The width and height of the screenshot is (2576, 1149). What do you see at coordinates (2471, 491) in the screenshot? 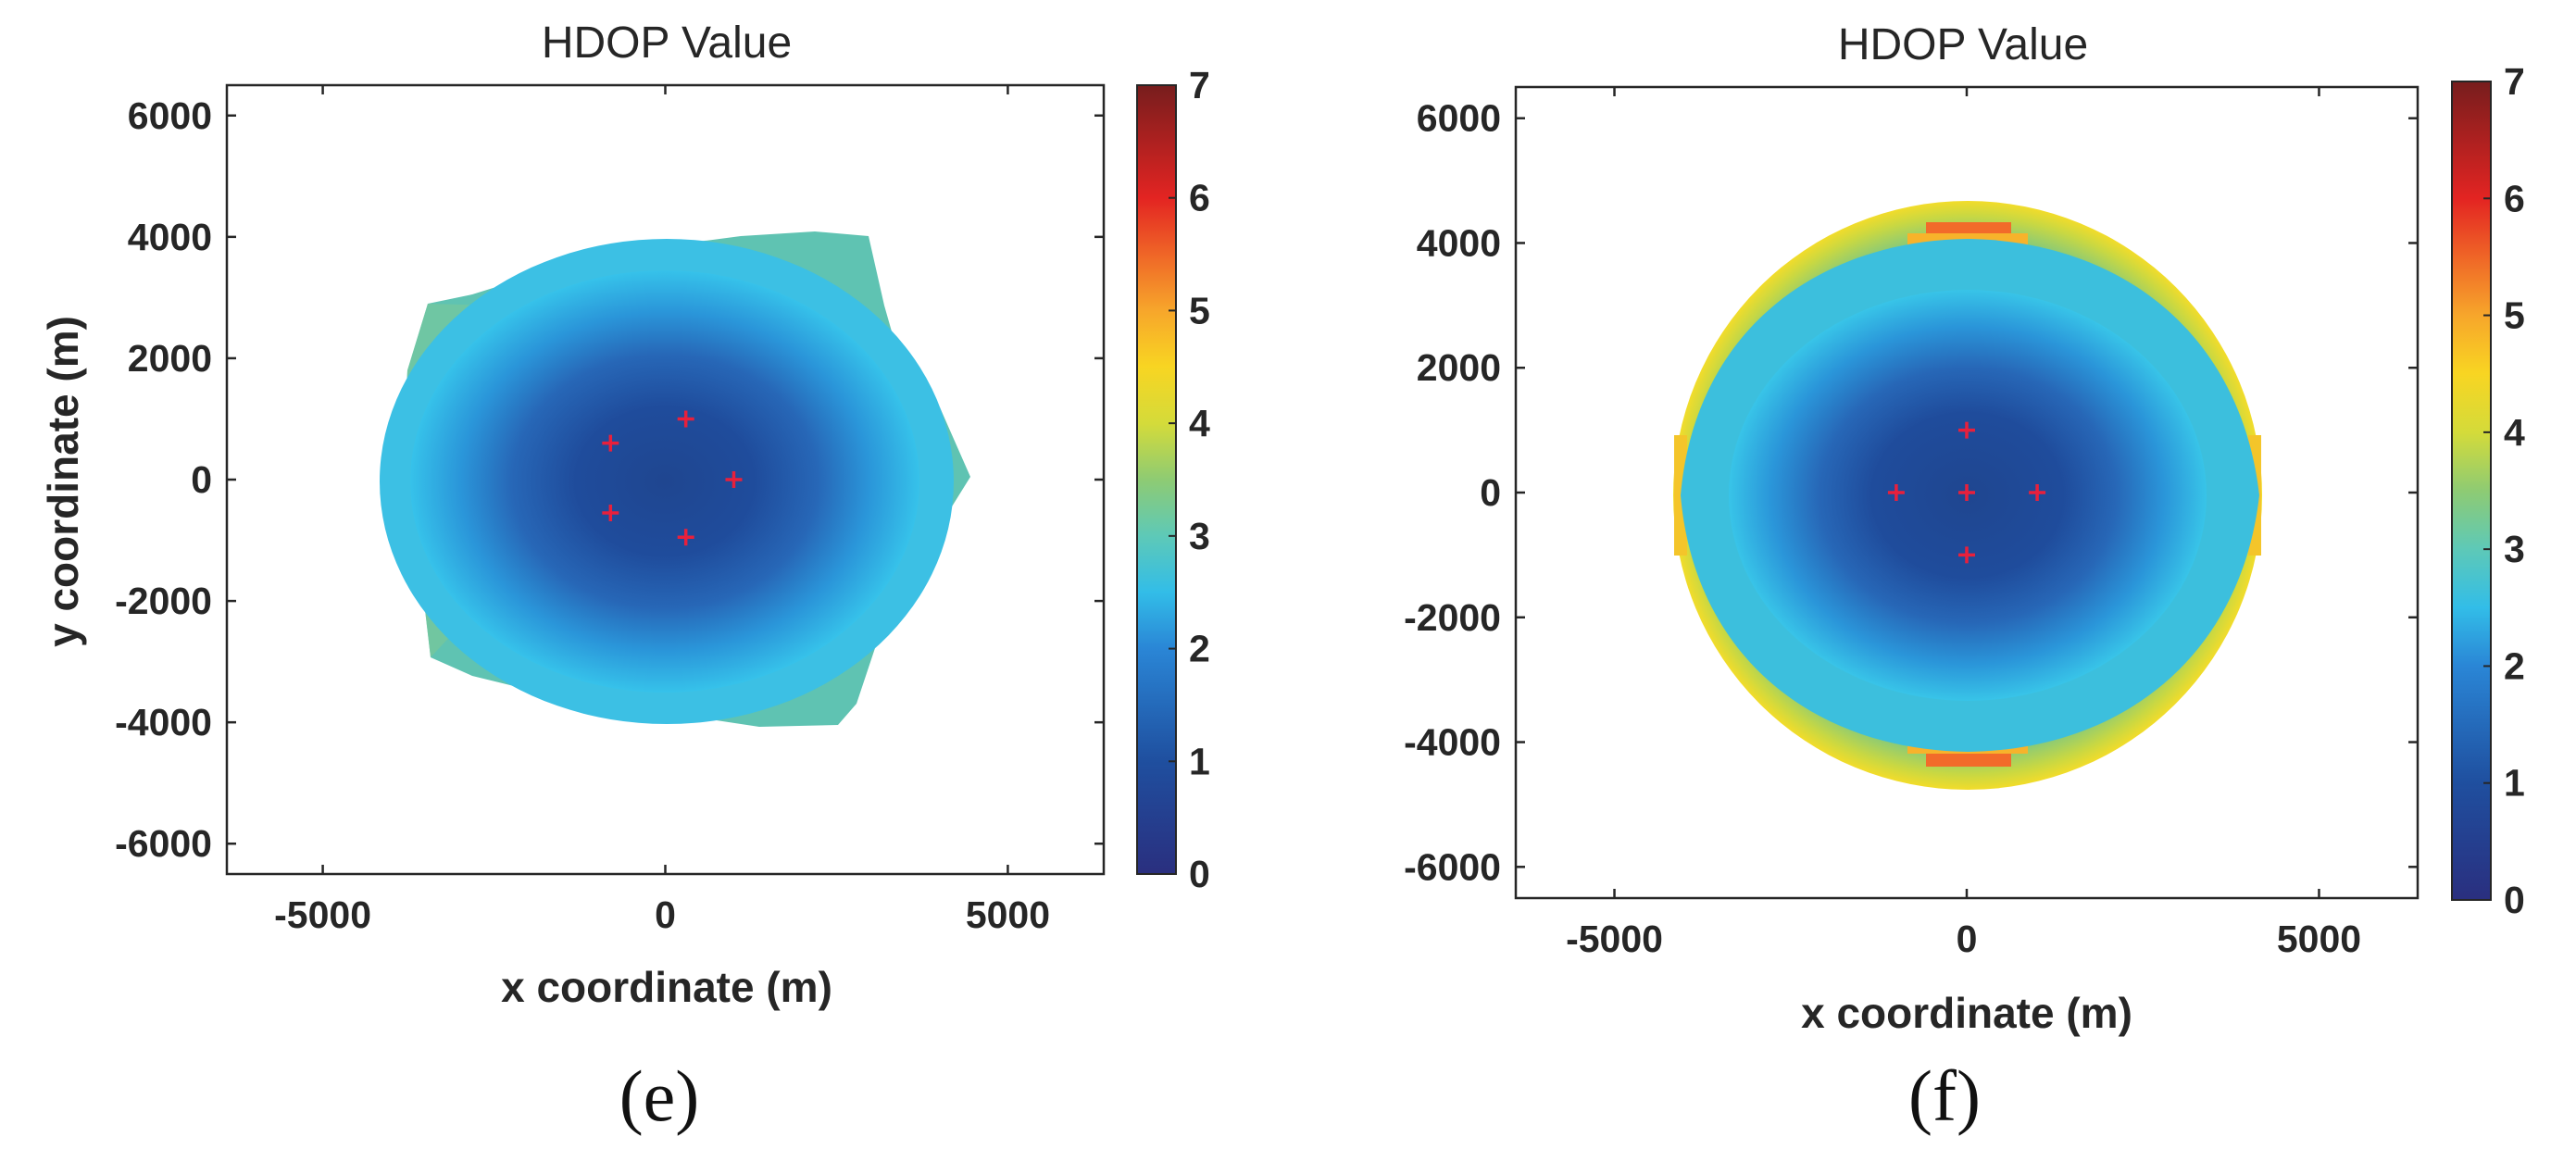
I see `panel-f-colorbar` at bounding box center [2471, 491].